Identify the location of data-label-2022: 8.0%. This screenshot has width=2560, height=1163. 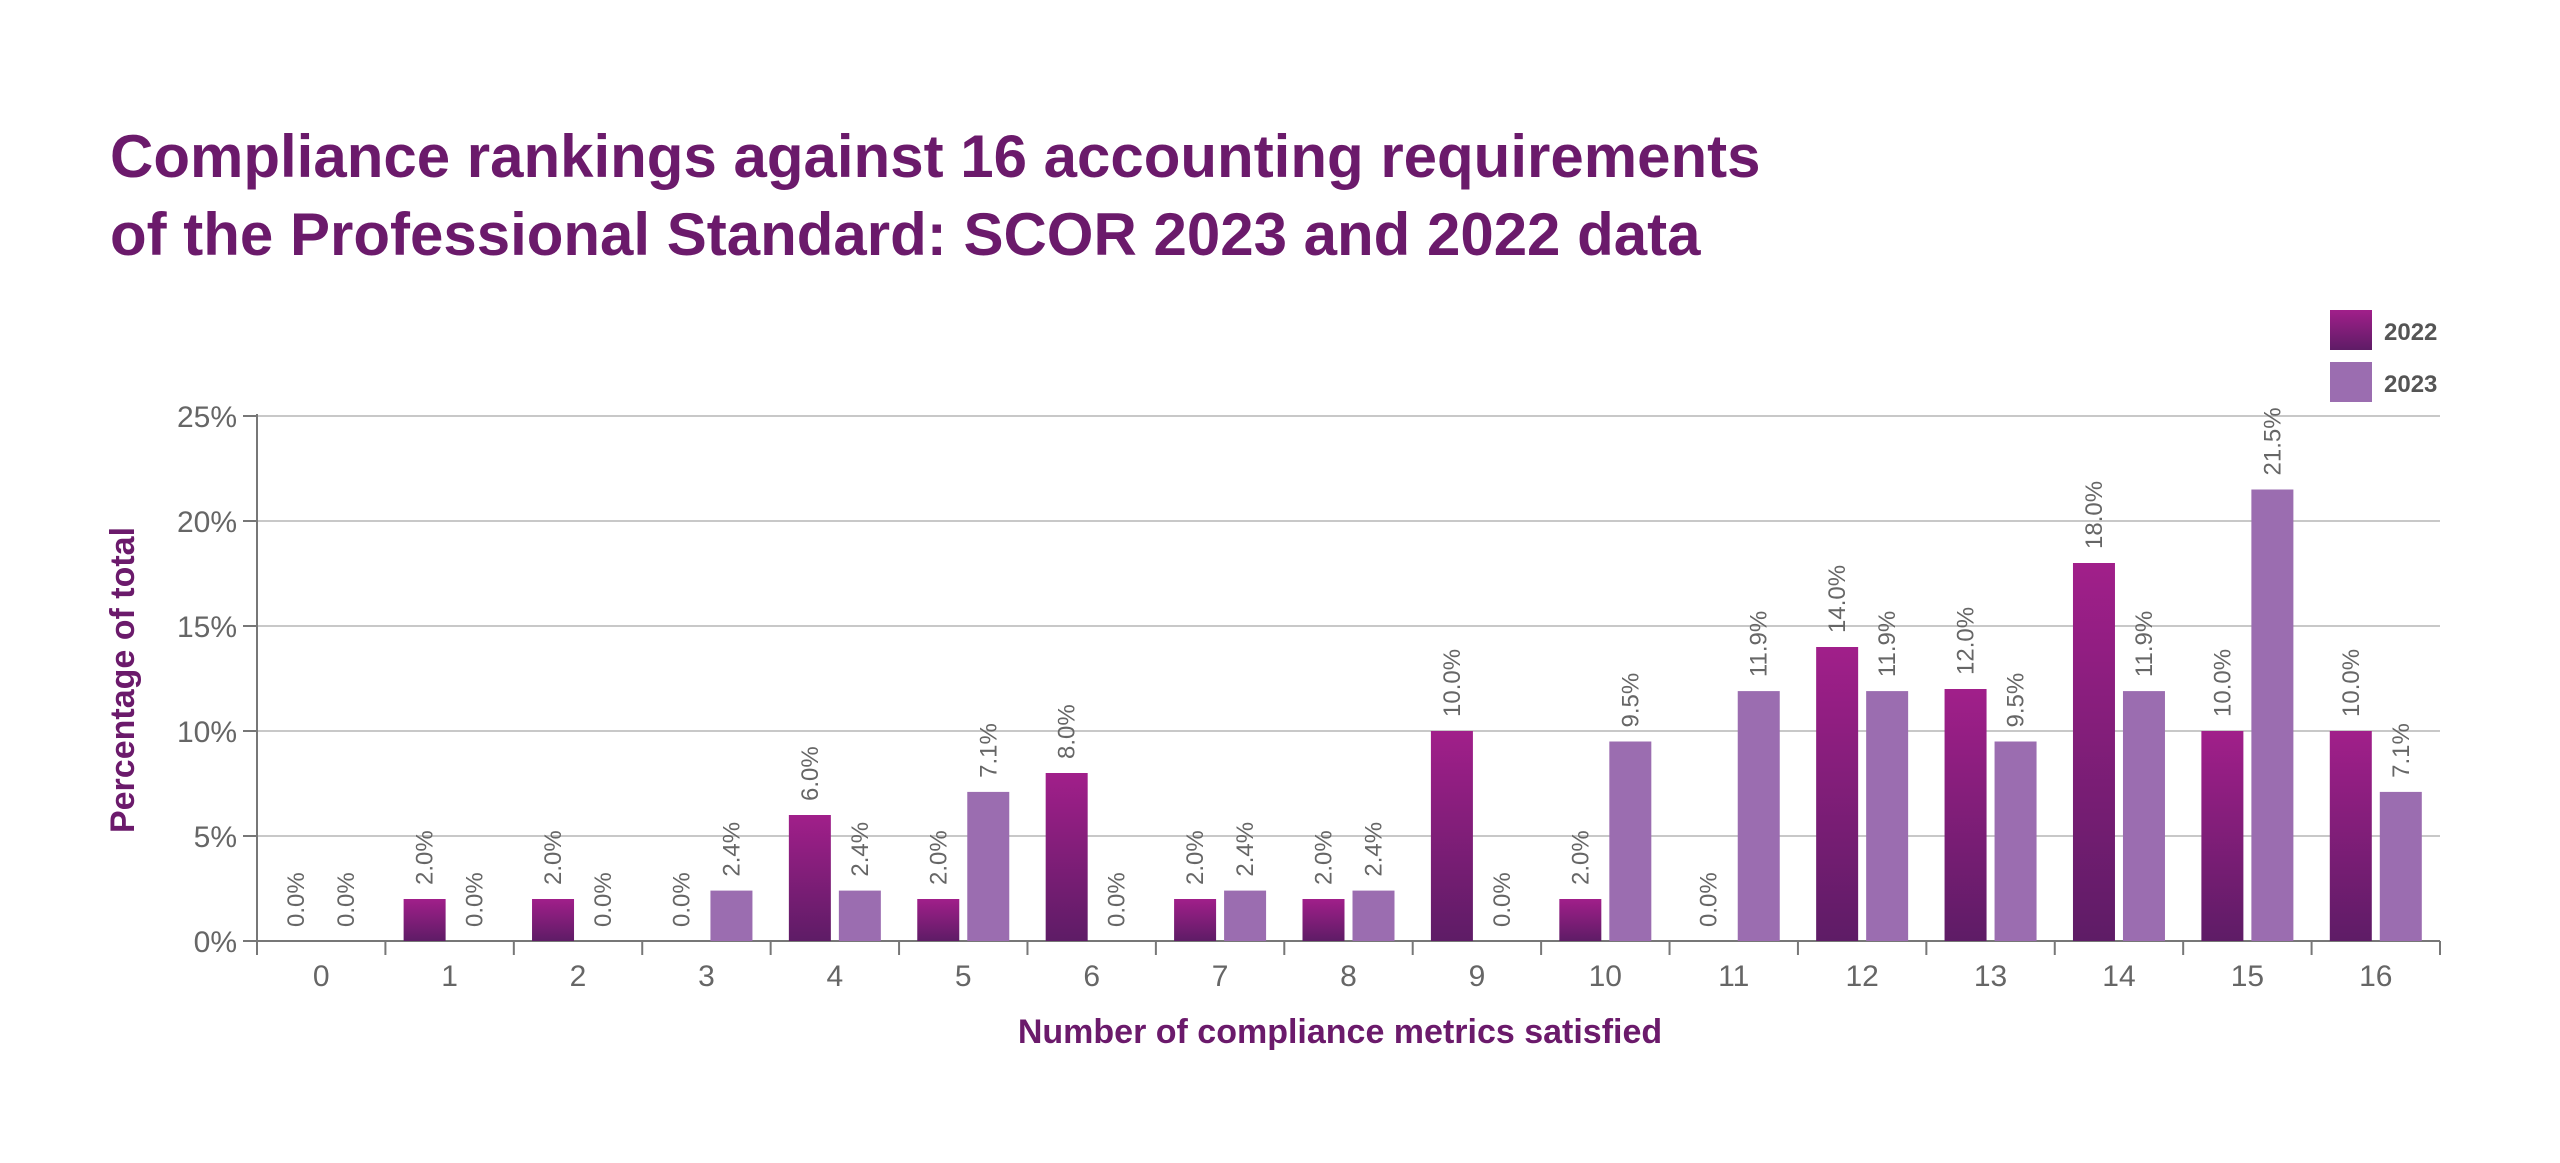
(1067, 731).